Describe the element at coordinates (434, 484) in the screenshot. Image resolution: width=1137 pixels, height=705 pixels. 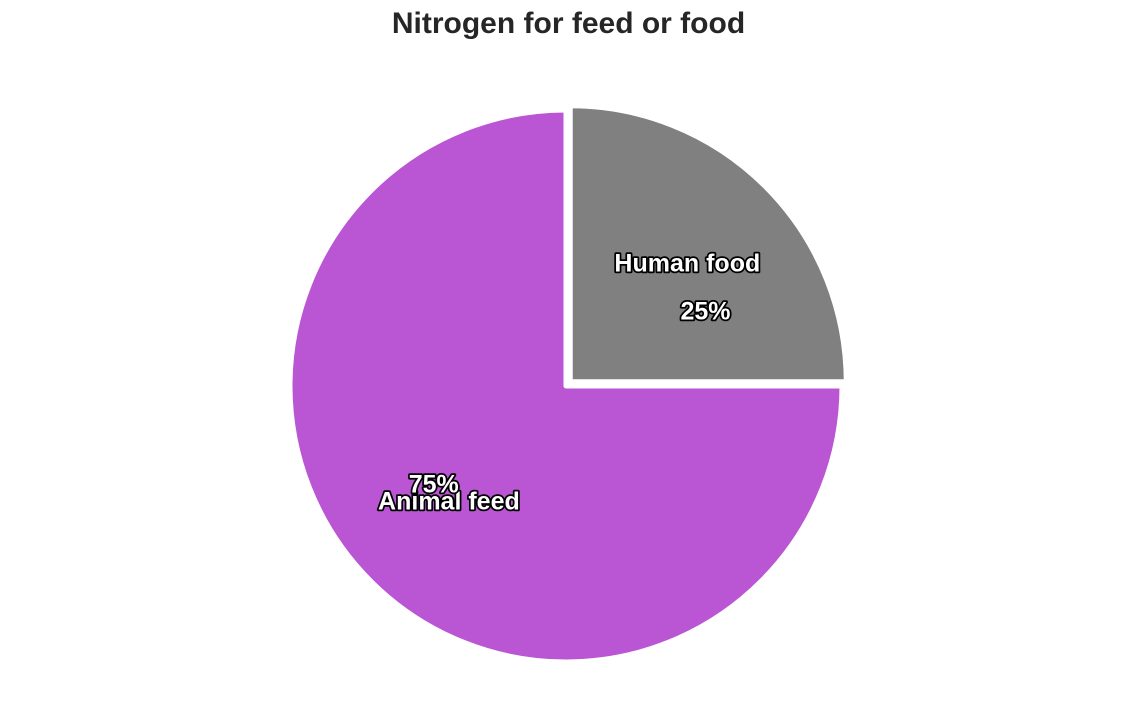
I see `slice-percent-animal-feed: 75%` at that location.